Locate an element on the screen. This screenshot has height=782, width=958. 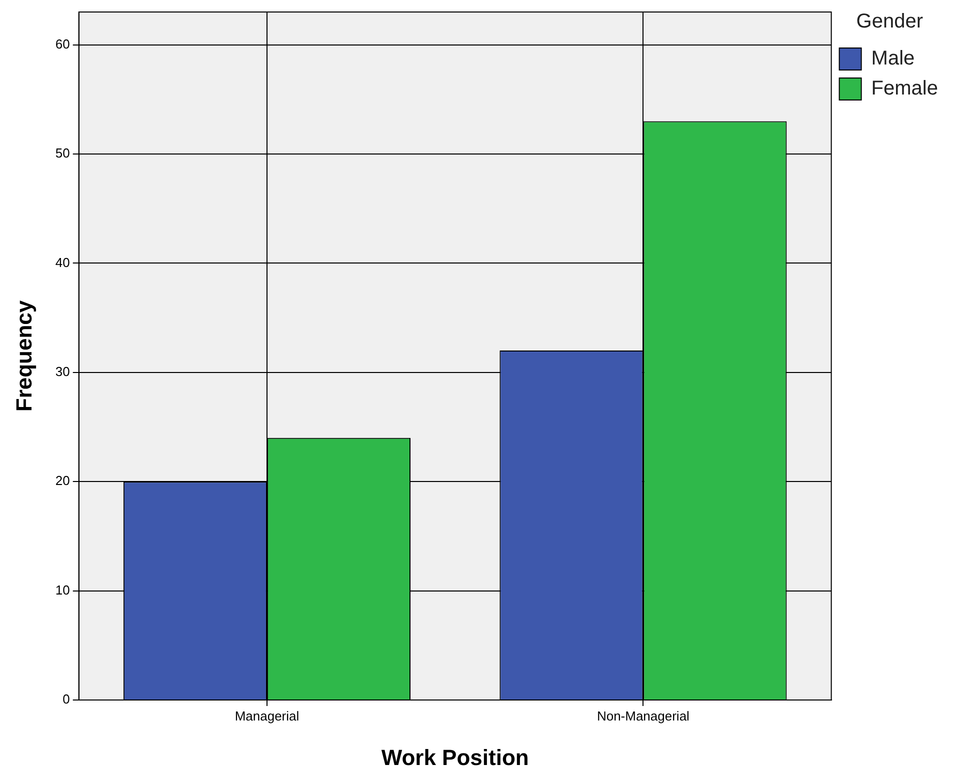
x-tick-label: Managerial is located at coordinates (267, 716).